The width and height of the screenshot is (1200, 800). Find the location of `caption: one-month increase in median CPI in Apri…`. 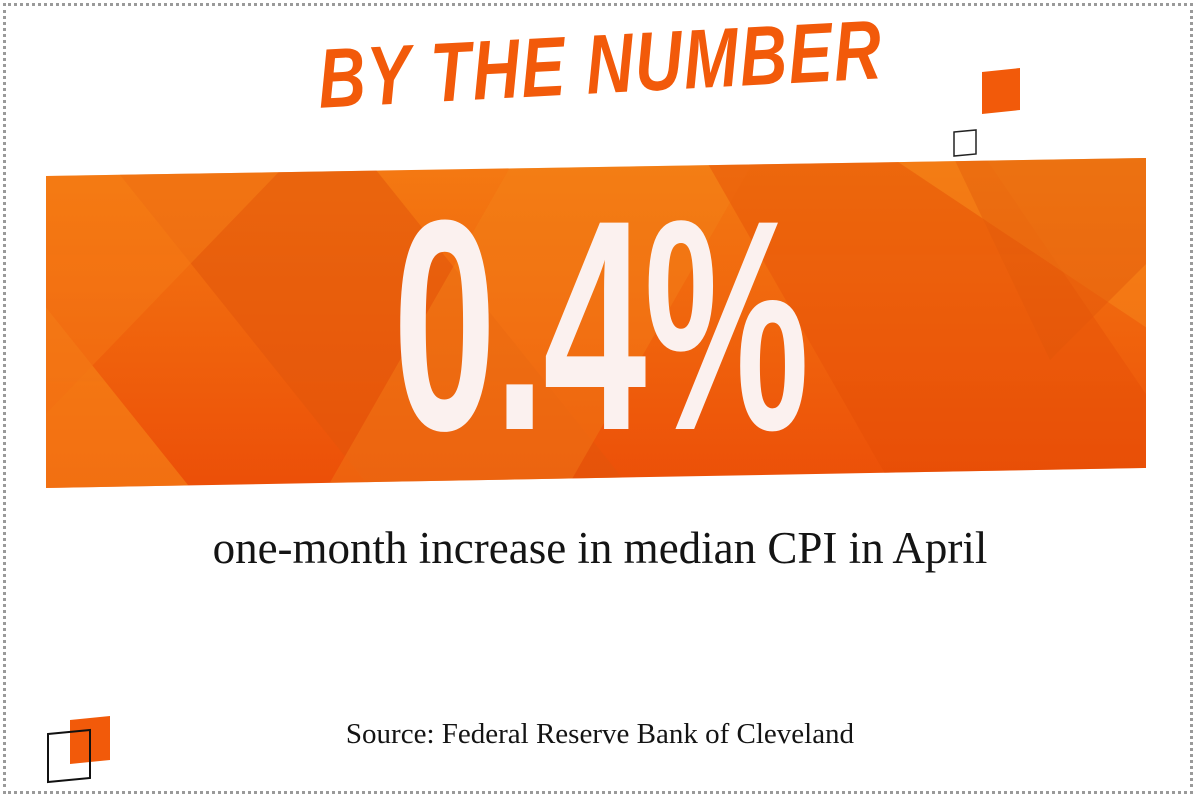

caption: one-month increase in median CPI in Apri… is located at coordinates (600, 548).